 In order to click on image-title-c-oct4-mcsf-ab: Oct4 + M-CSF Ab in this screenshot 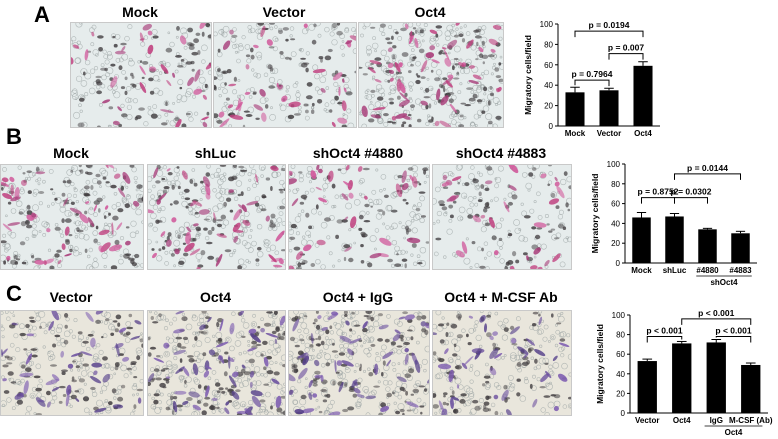, I will do `click(501, 297)`.